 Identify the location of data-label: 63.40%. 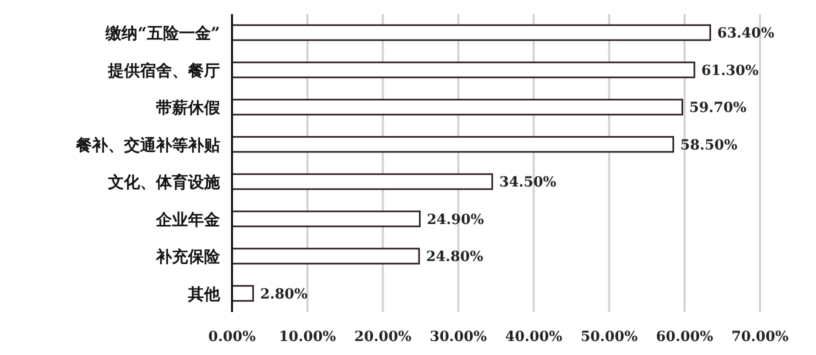
(745, 34).